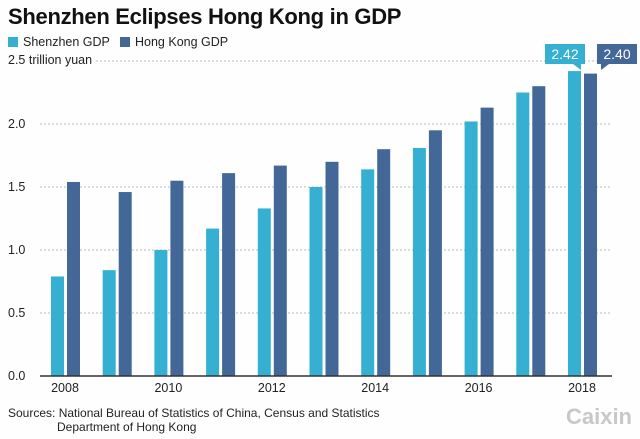 The width and height of the screenshot is (640, 439). Describe the element at coordinates (479, 388) in the screenshot. I see `x-tick-label: 2016` at that location.